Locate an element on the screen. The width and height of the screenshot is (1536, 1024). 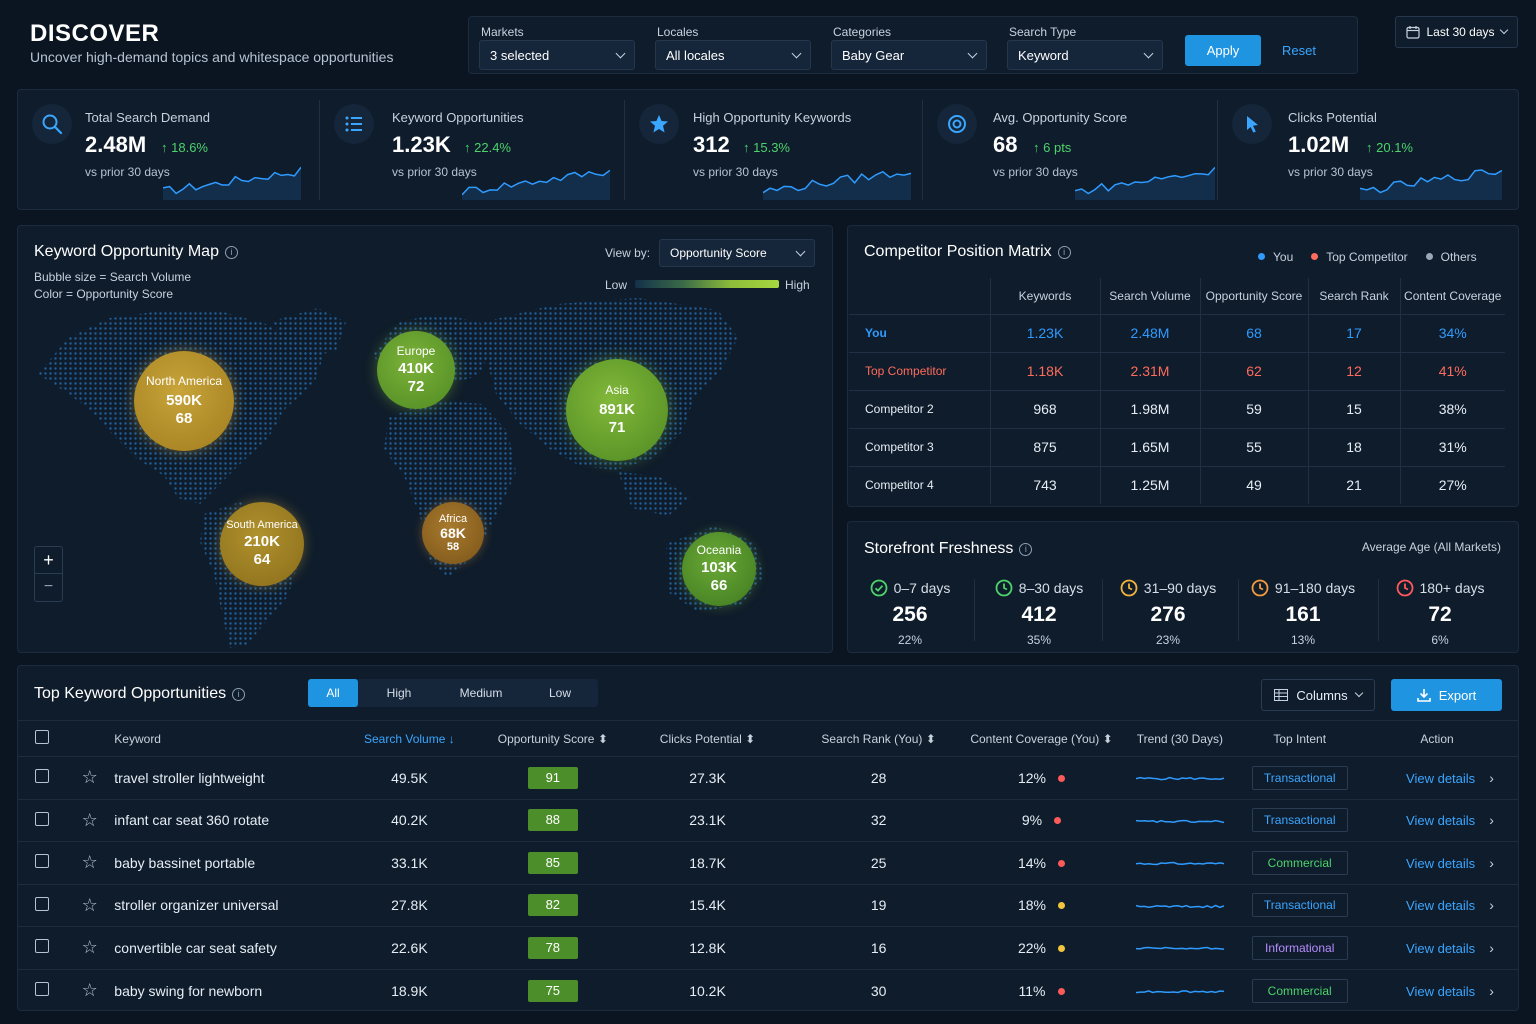
zoom-out-button: − is located at coordinates (48, 586).